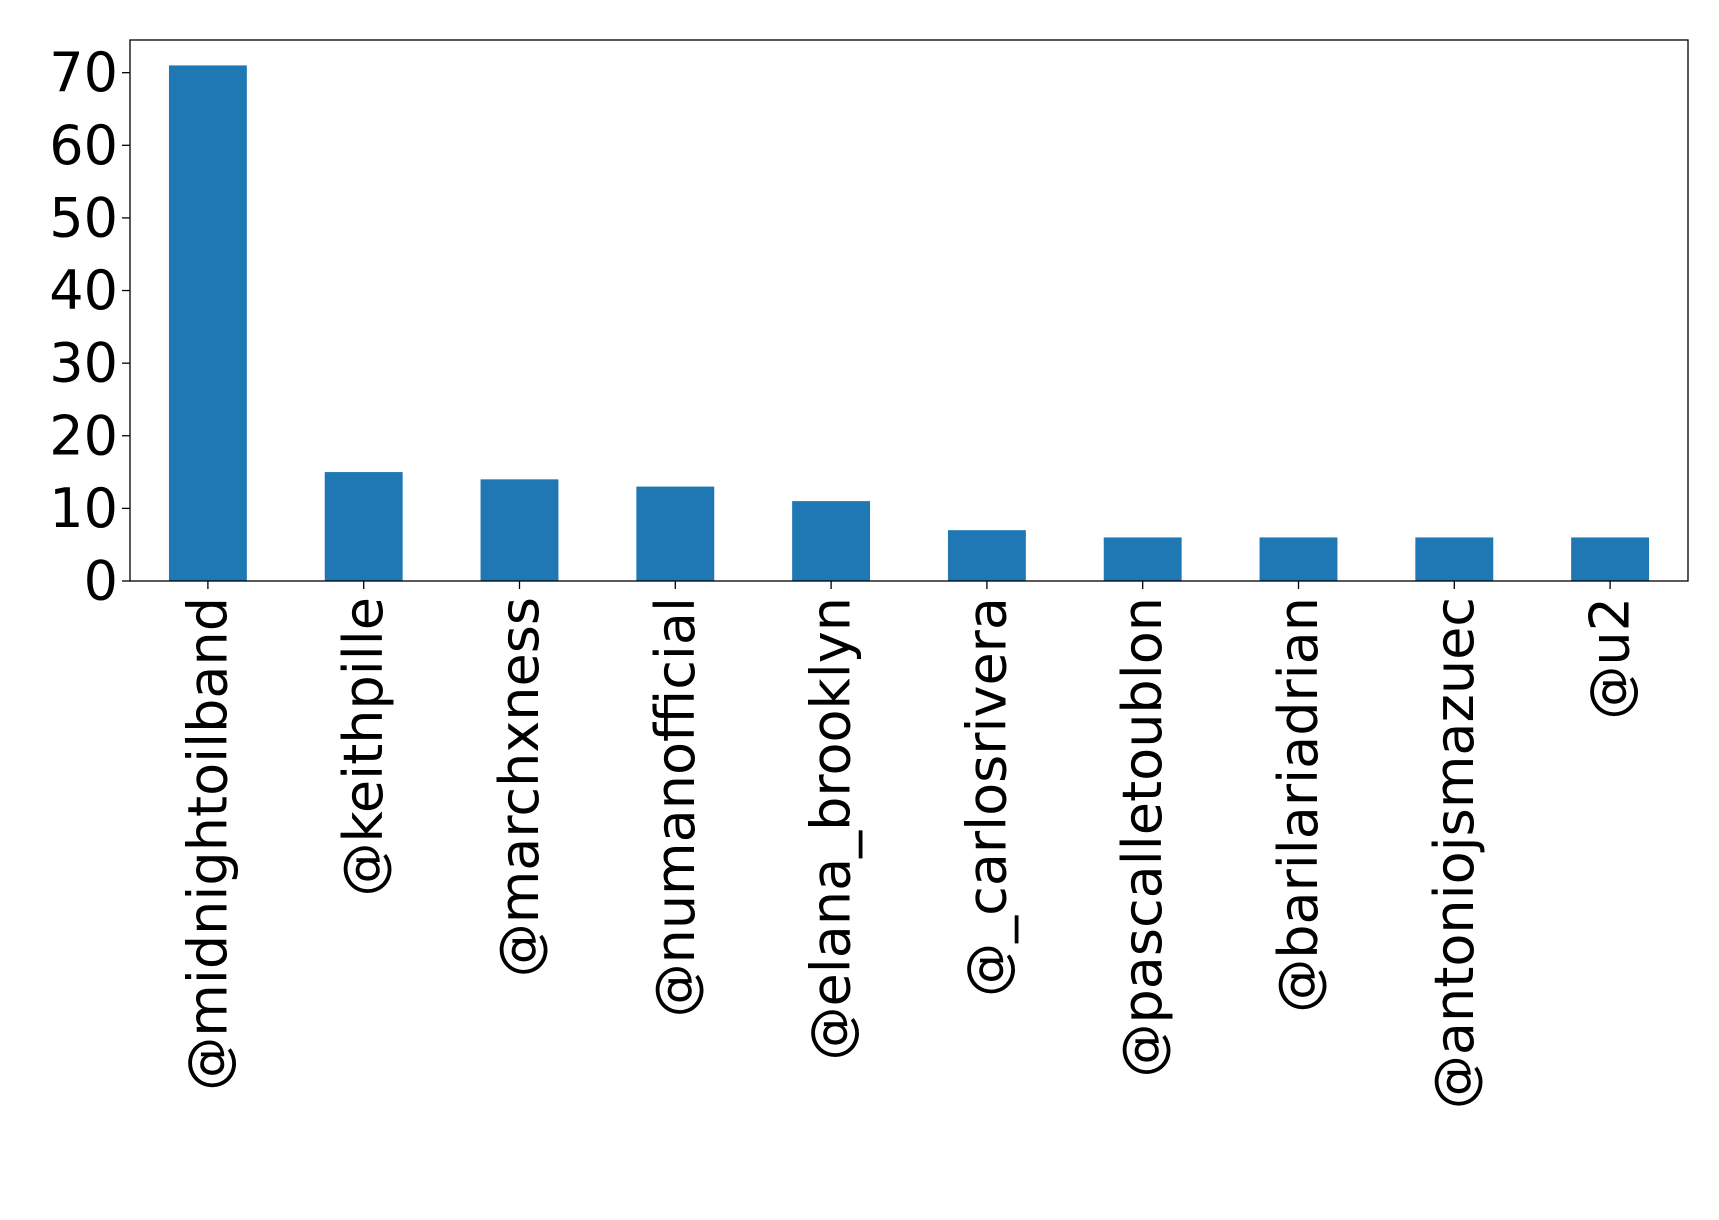 Image resolution: width=1719 pixels, height=1220 pixels. Describe the element at coordinates (83, 72) in the screenshot. I see `y-tick-label-7: 70` at that location.